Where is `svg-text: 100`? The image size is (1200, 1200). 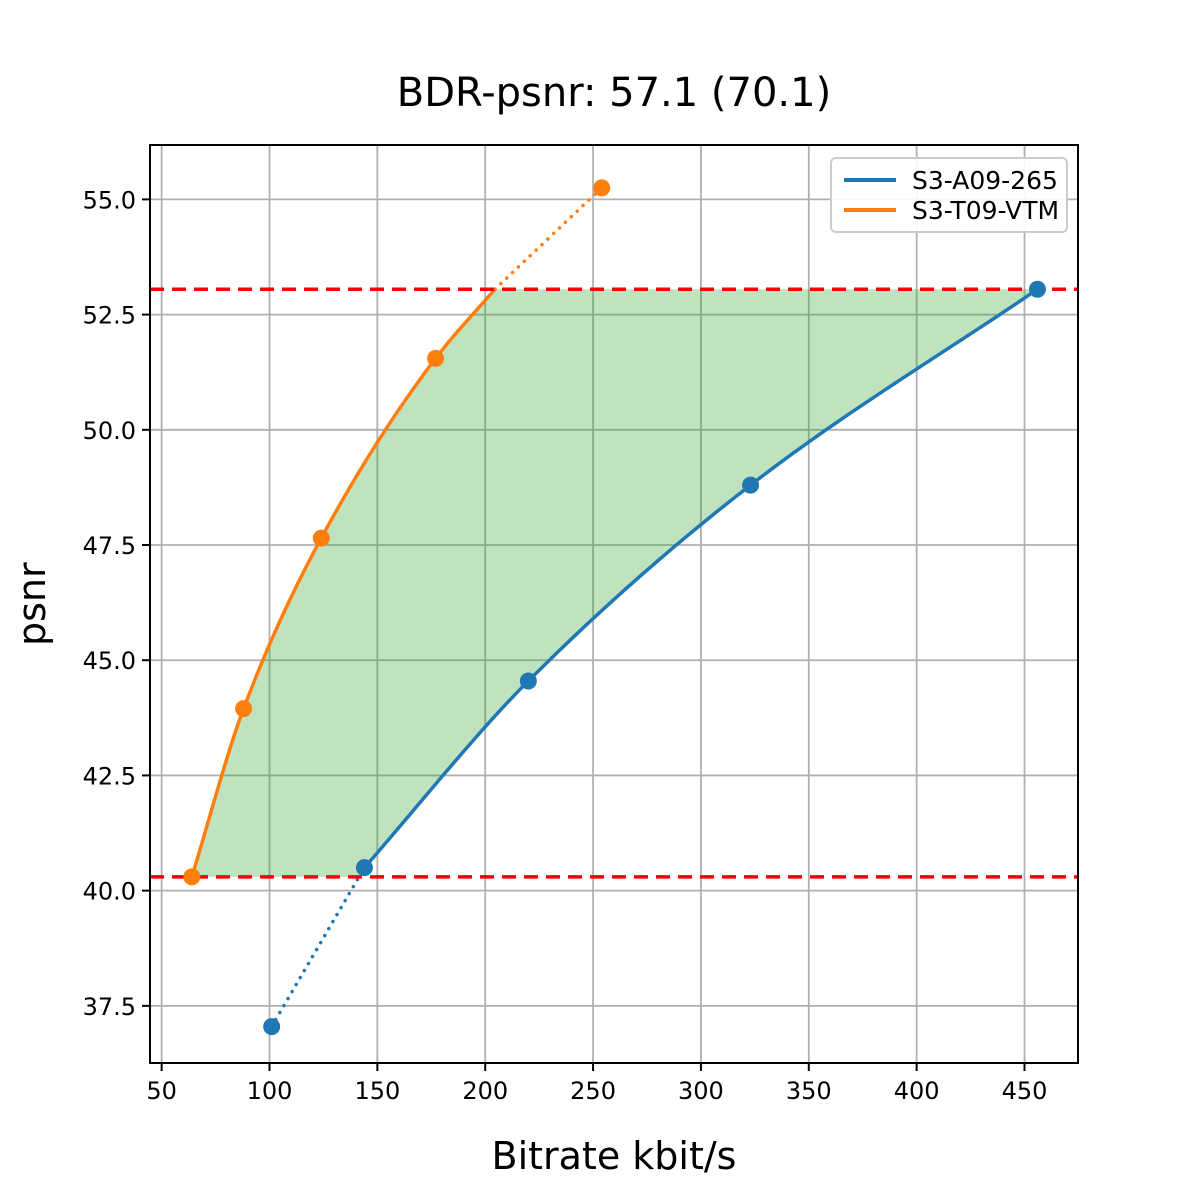 svg-text: 100 is located at coordinates (270, 1091).